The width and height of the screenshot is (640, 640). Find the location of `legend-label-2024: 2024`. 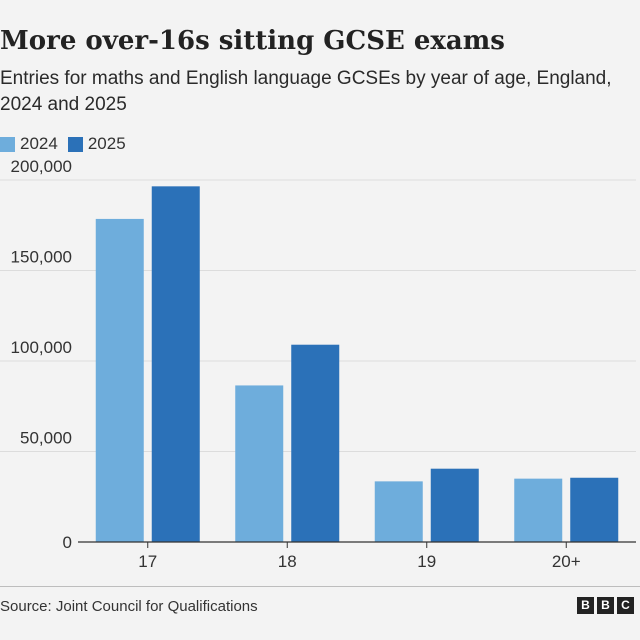

legend-label-2024: 2024 is located at coordinates (39, 143).